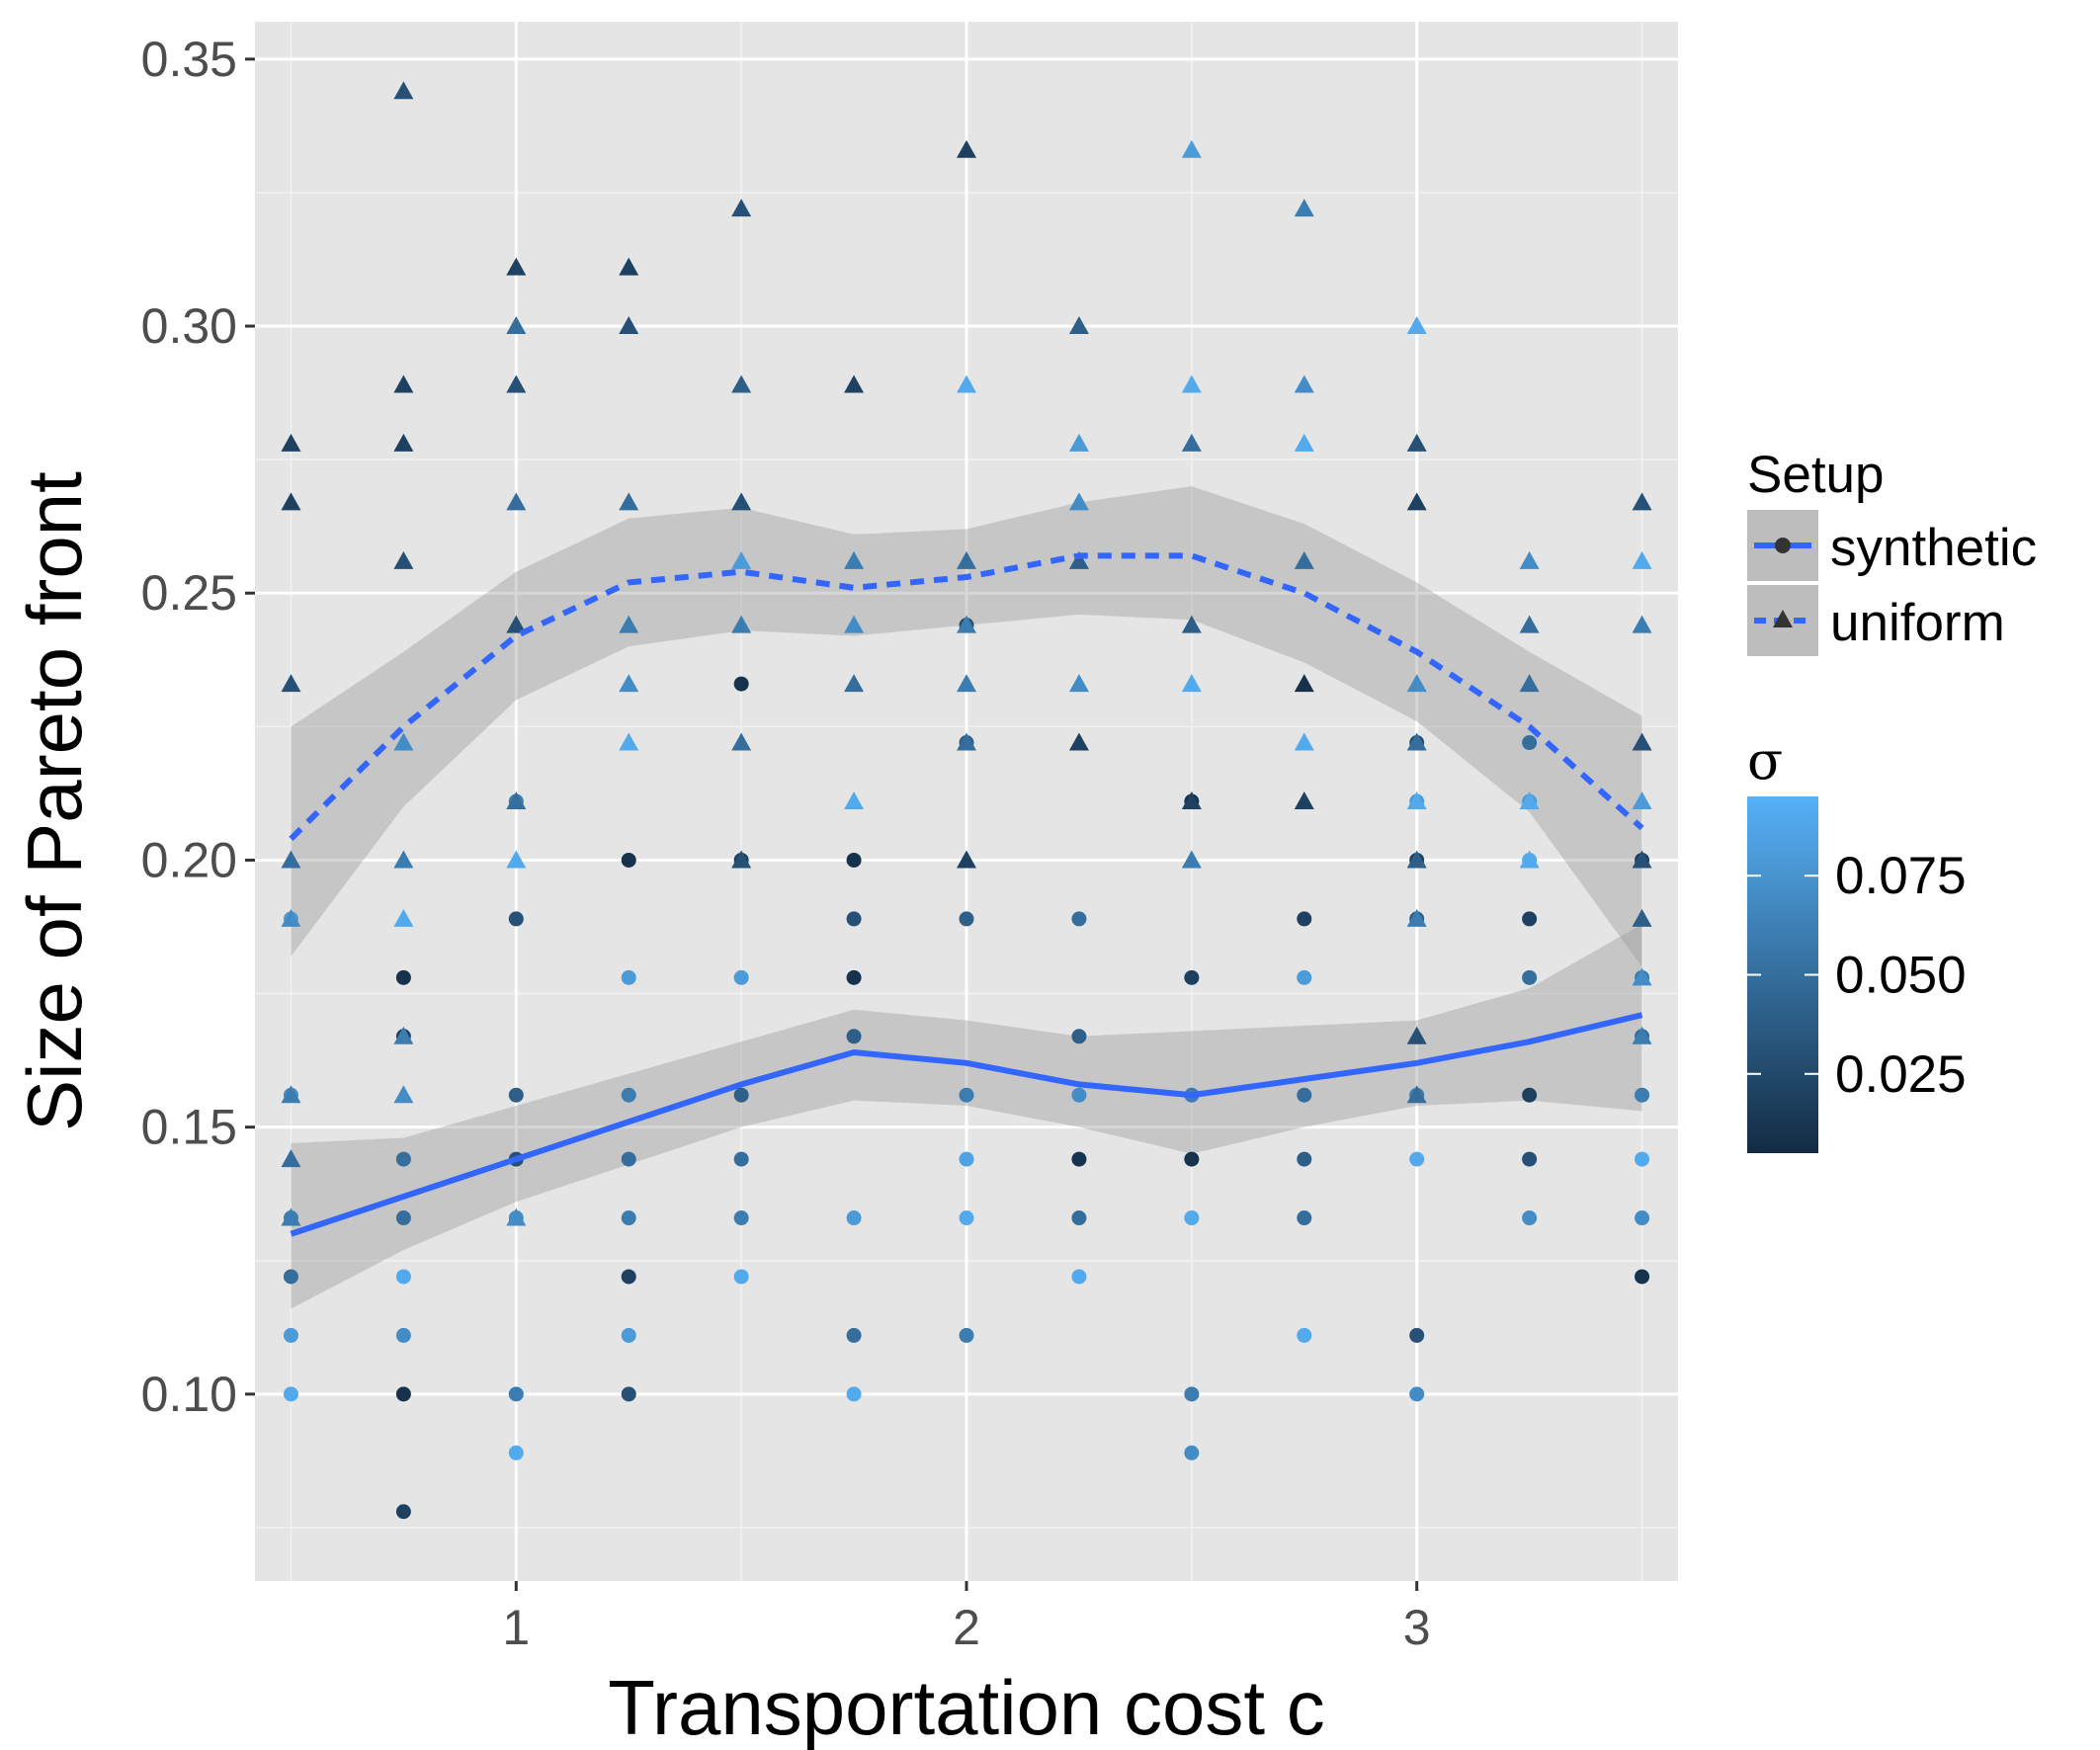  What do you see at coordinates (1901, 1074) in the screenshot?
I see `colorbar-tick-label: 0.025` at bounding box center [1901, 1074].